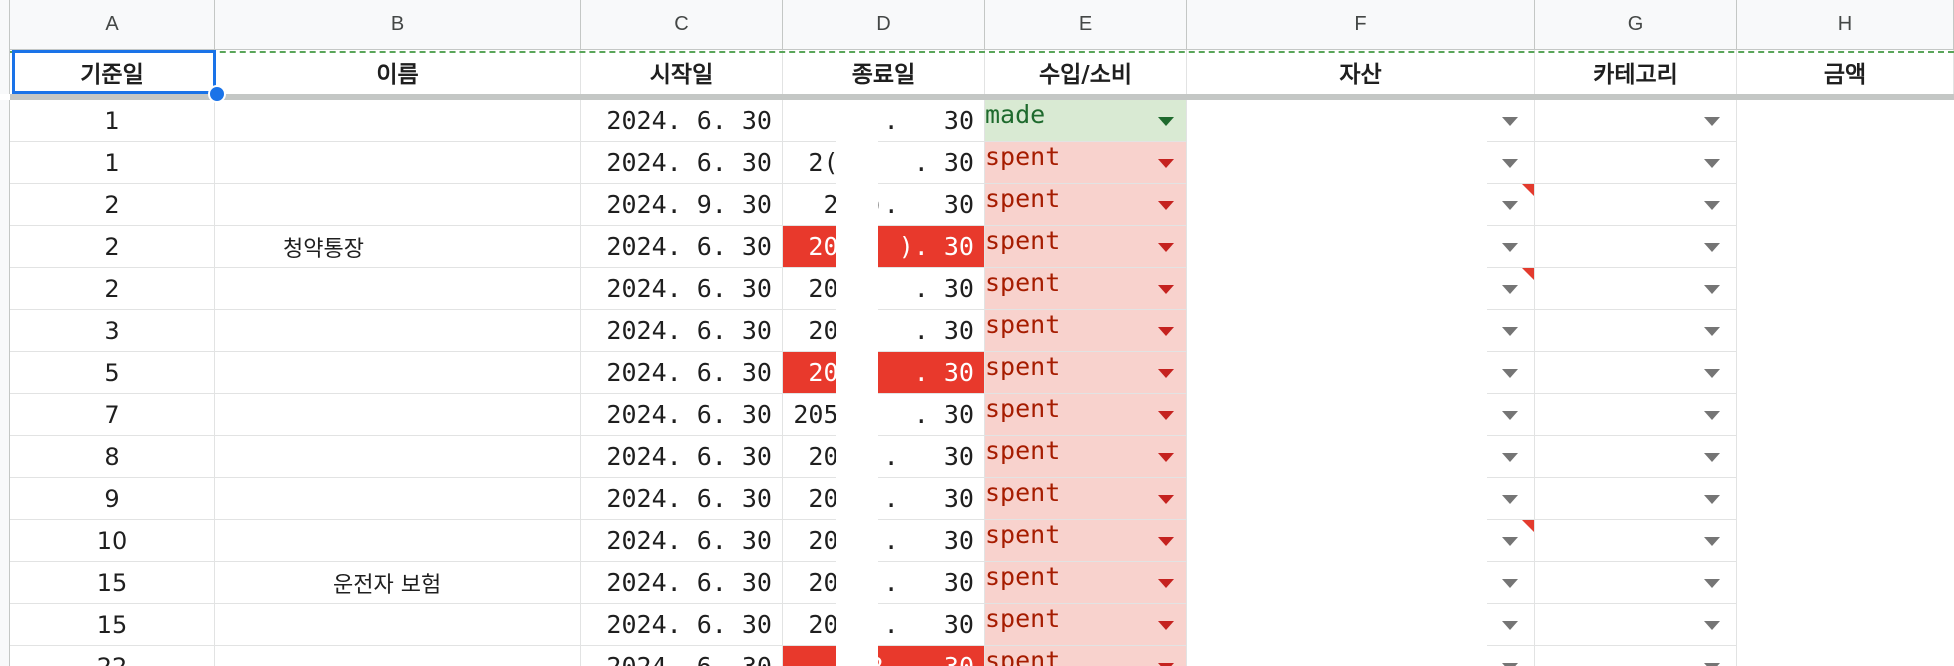 The height and width of the screenshot is (666, 1954). What do you see at coordinates (398, 247) in the screenshot?
I see `cell-name: 청약통장` at bounding box center [398, 247].